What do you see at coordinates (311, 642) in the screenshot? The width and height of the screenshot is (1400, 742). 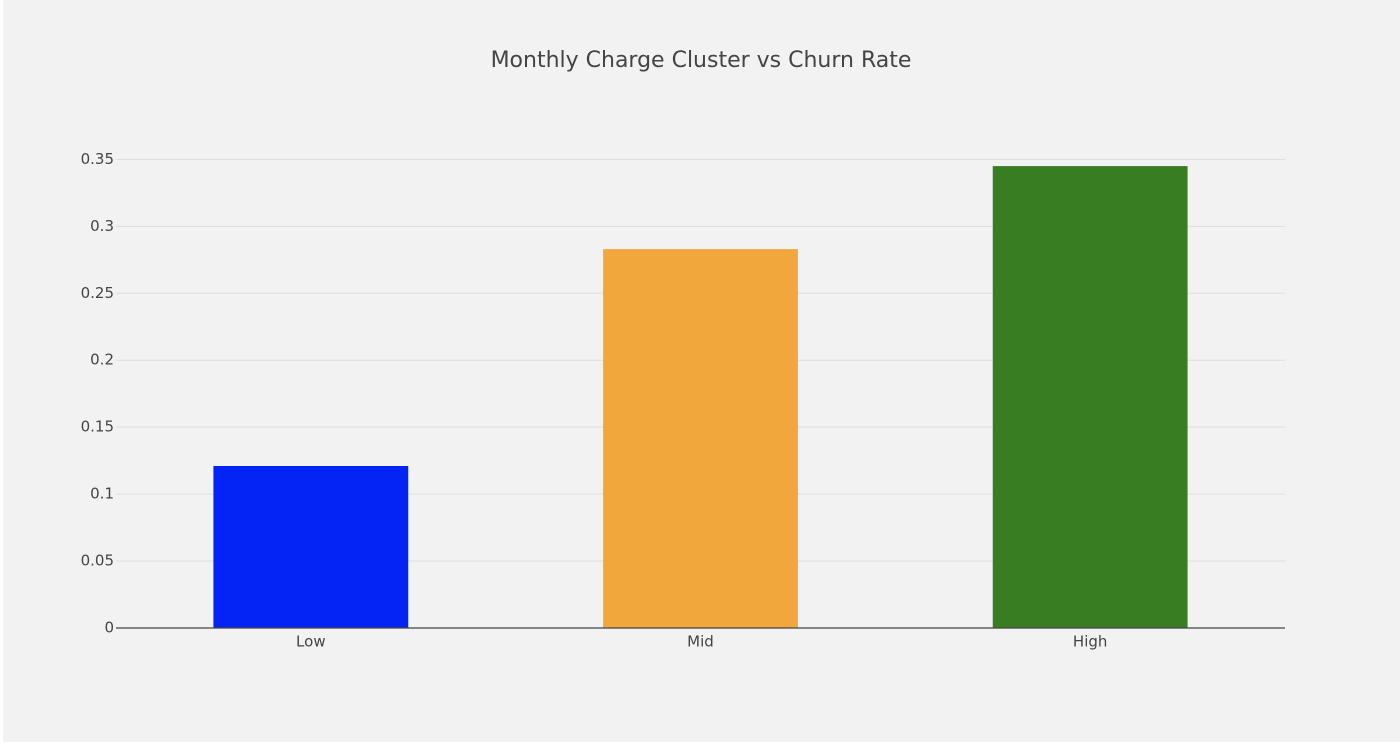 I see `x-tick-label: Low` at bounding box center [311, 642].